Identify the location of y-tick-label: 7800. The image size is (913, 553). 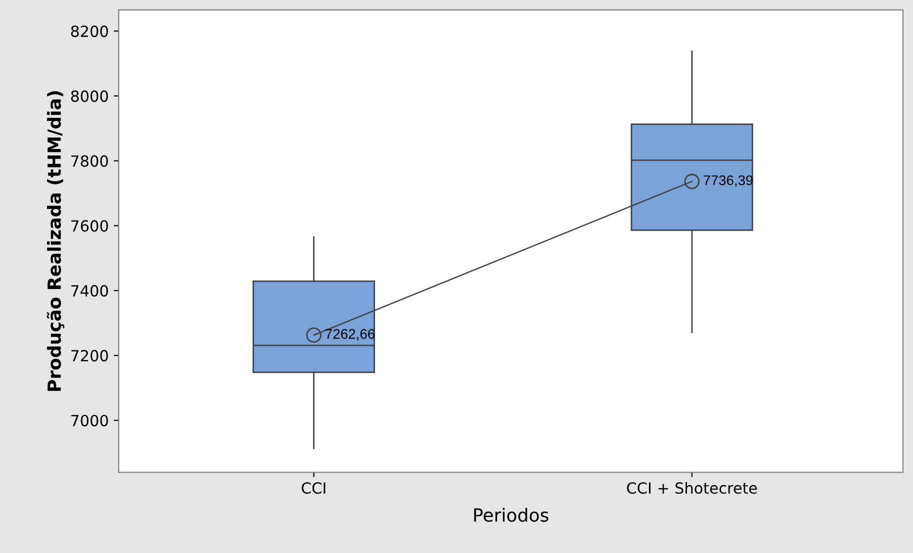
(89, 161).